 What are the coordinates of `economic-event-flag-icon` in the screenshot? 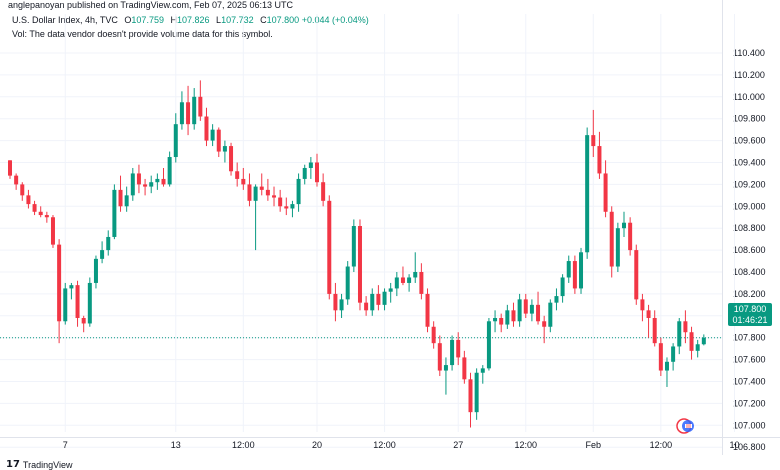 It's located at (686, 426).